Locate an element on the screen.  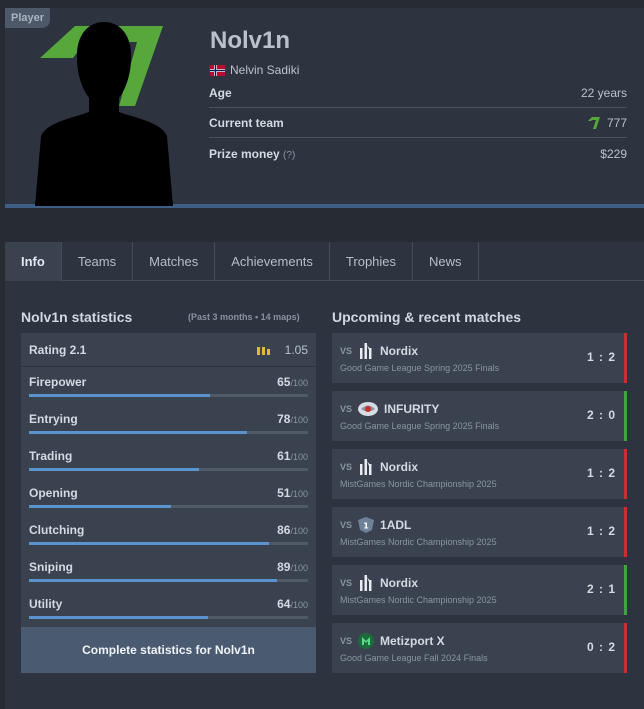
stat-row: Trading 61/100 is located at coordinates (168, 460).